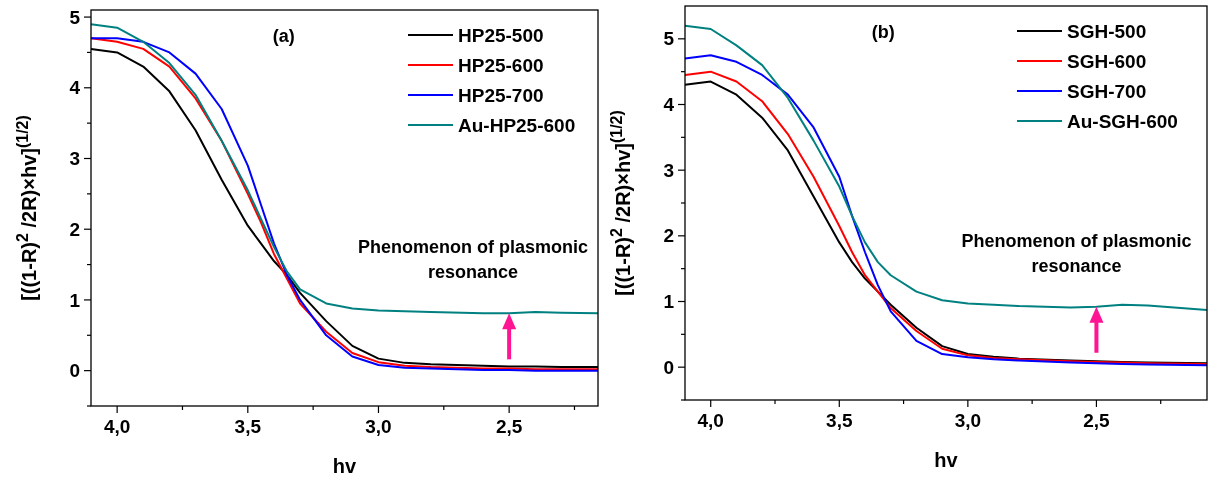  What do you see at coordinates (517, 125) in the screenshot?
I see `legend-label: Au-HP25-600` at bounding box center [517, 125].